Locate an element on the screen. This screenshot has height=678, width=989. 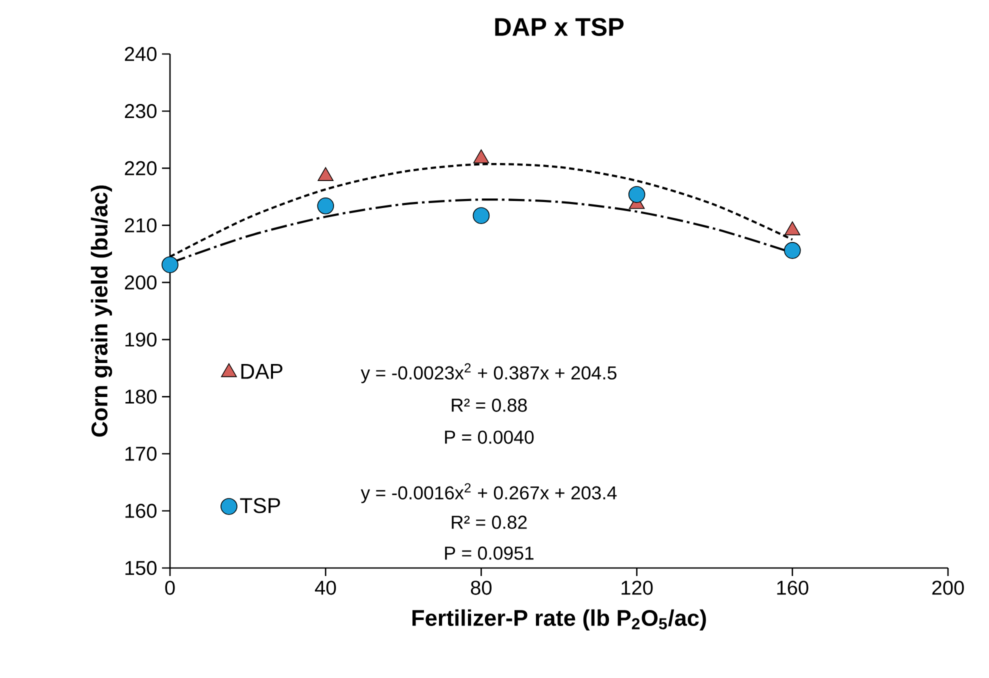
x-tick-label: 0 is located at coordinates (170, 587).